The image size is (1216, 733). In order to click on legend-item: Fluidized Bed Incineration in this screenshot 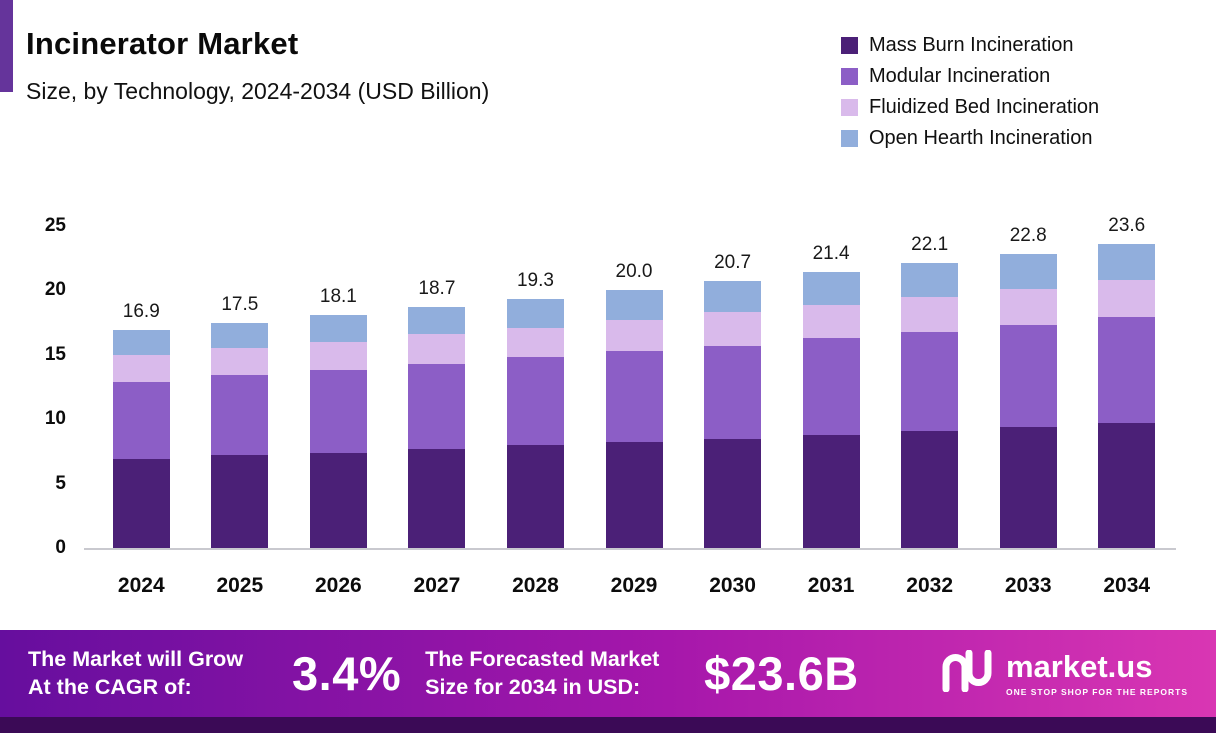, I will do `click(1013, 107)`.